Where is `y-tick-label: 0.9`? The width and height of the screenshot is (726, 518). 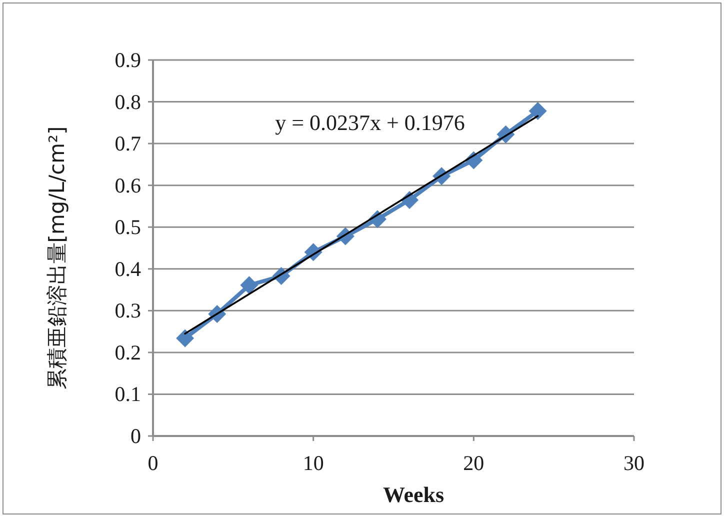
y-tick-label: 0.9 is located at coordinates (127, 60).